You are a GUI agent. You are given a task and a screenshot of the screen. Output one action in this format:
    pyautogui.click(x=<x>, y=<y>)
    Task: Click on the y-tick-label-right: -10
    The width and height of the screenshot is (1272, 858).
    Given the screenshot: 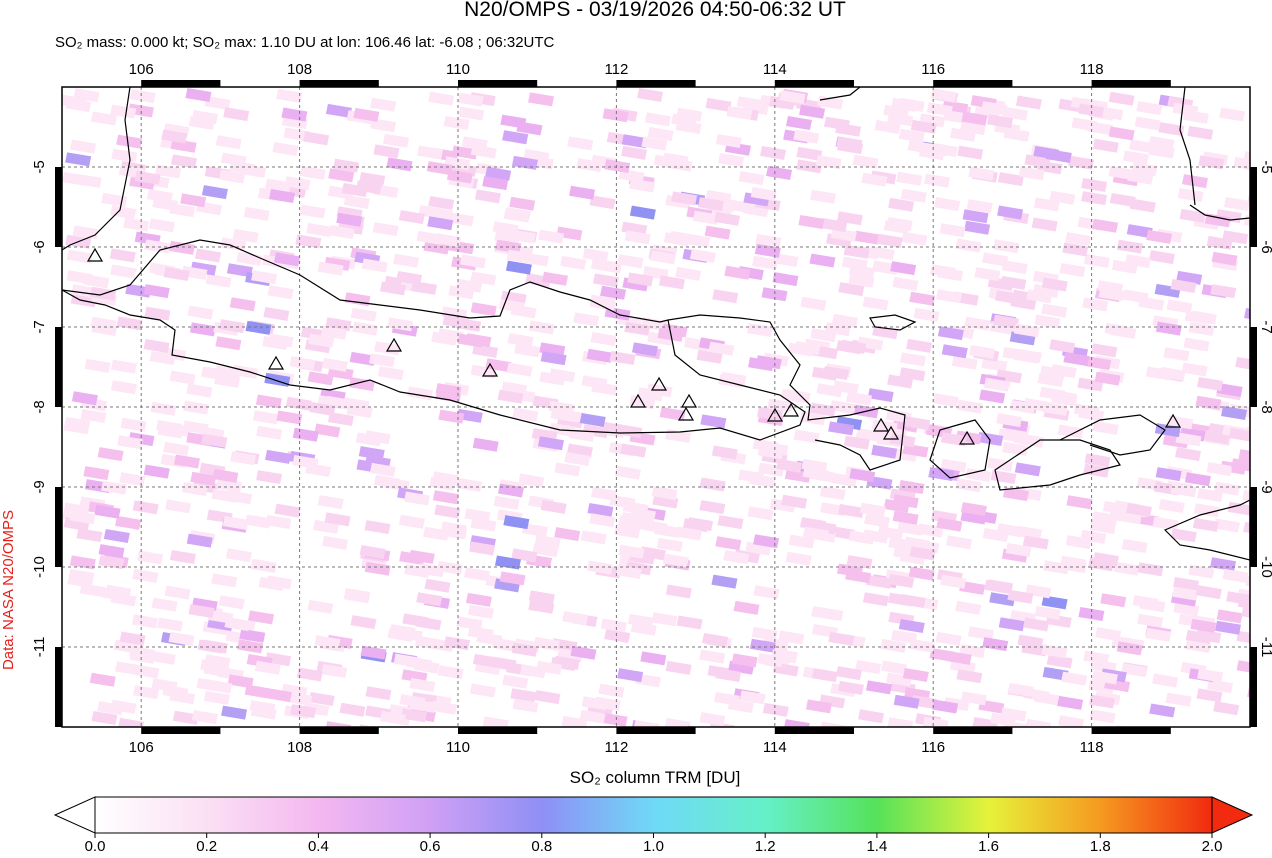 What is the action you would take?
    pyautogui.click(x=1265, y=567)
    